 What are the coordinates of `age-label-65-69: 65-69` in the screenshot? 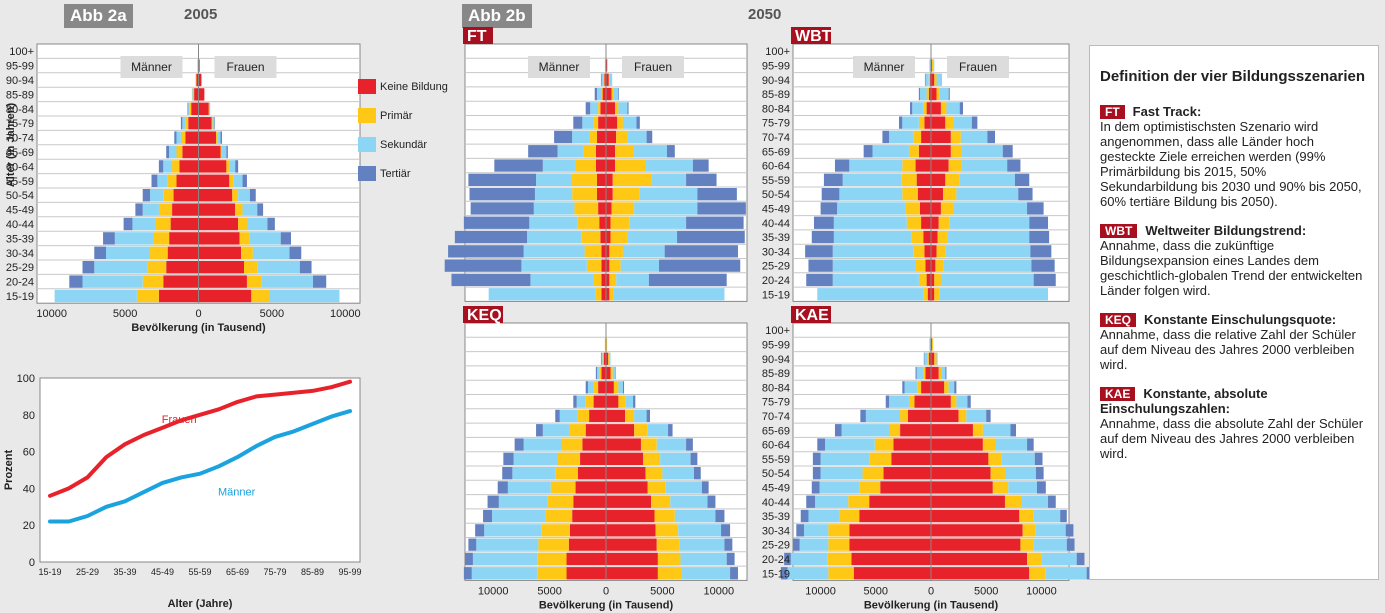 It's located at (776, 152).